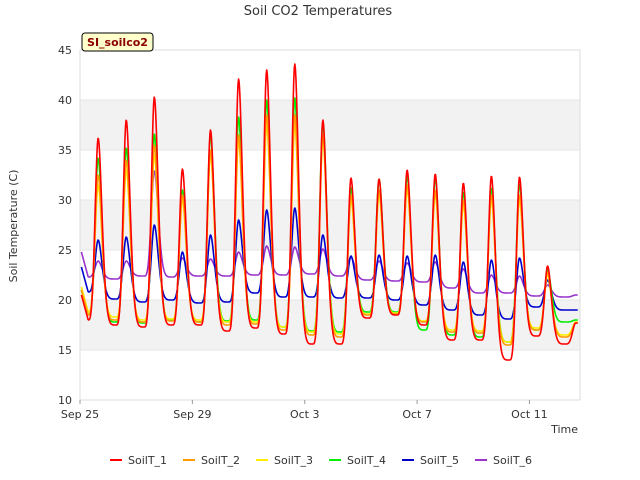 The image size is (640, 480). What do you see at coordinates (305, 414) in the screenshot?
I see `x-tick-label: Oct 3` at bounding box center [305, 414].